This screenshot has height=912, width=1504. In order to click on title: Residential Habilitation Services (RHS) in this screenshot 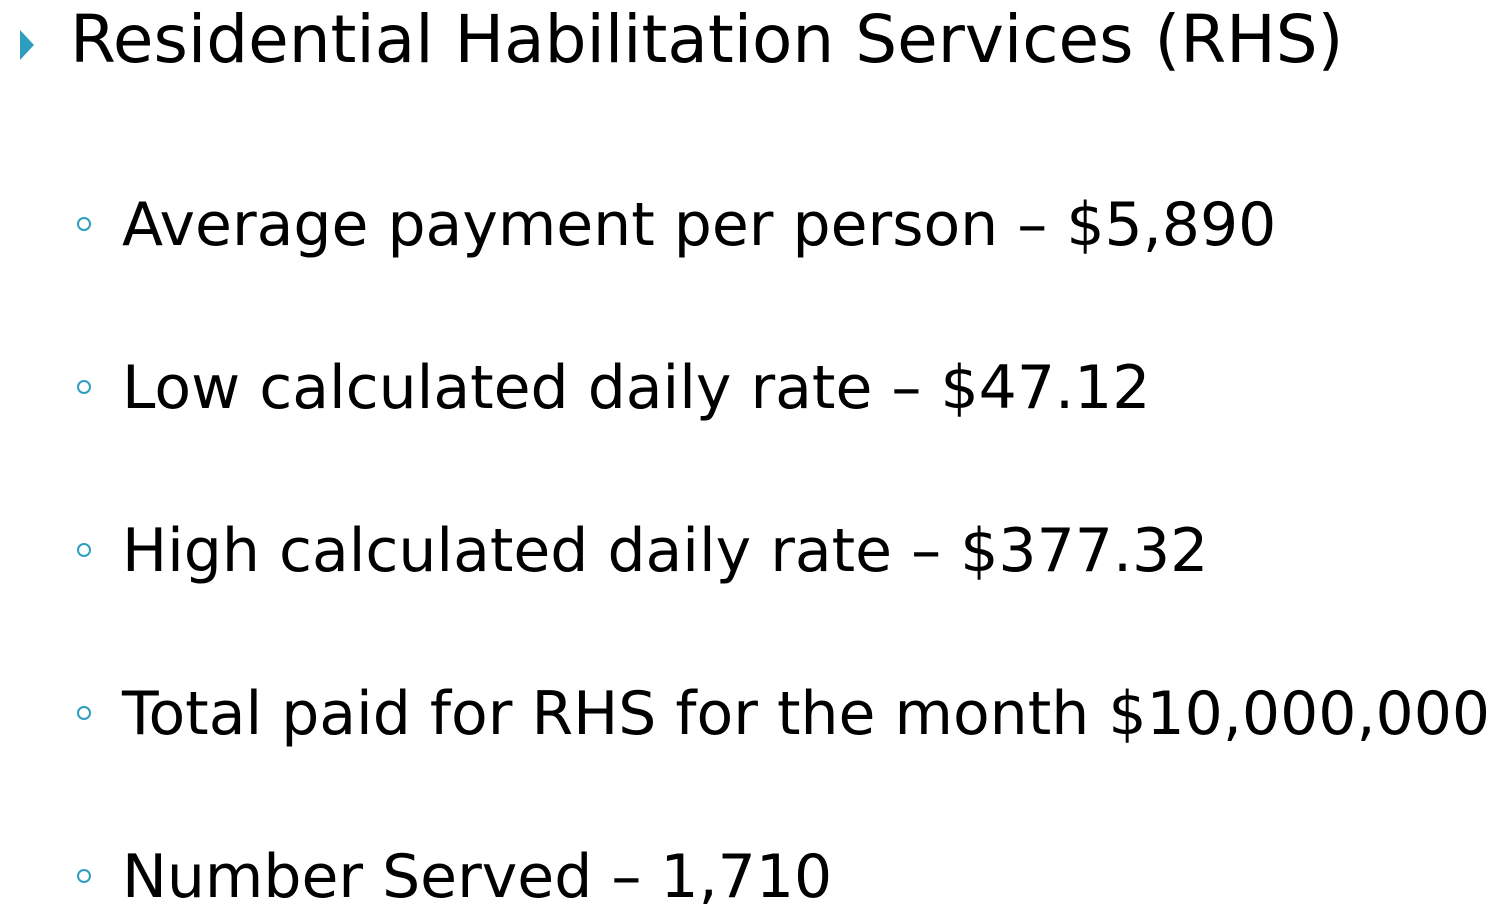, I will do `click(707, 39)`.